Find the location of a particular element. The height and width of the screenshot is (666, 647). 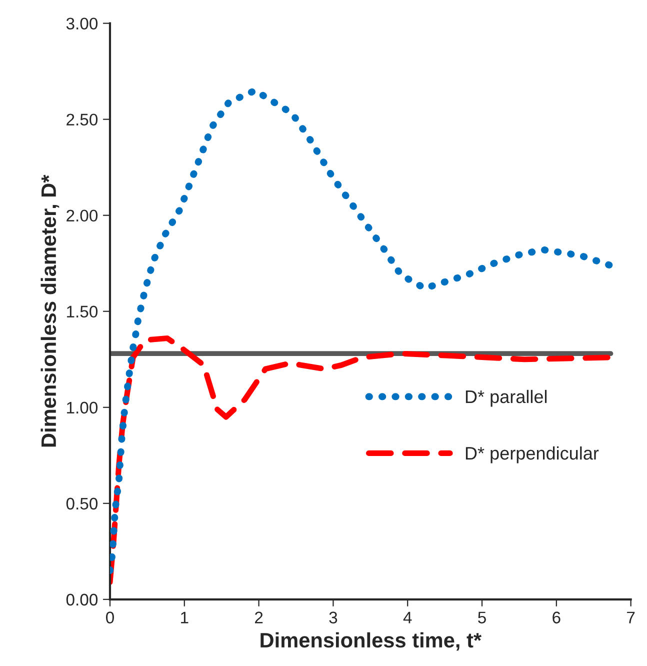

x-tick-label: 3 is located at coordinates (333, 618).